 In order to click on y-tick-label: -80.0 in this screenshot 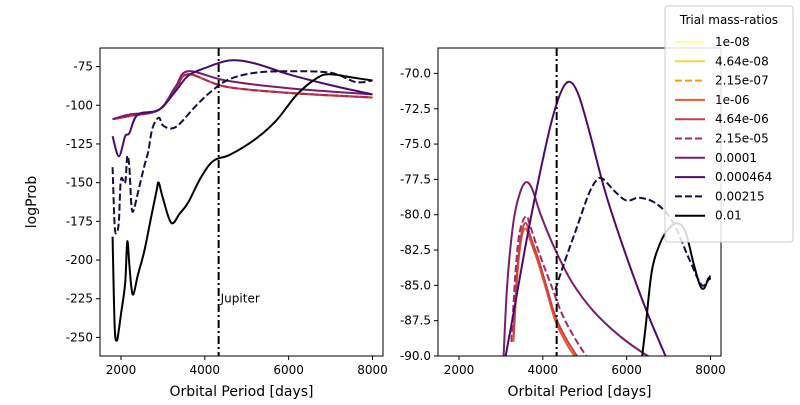, I will do `click(415, 215)`.